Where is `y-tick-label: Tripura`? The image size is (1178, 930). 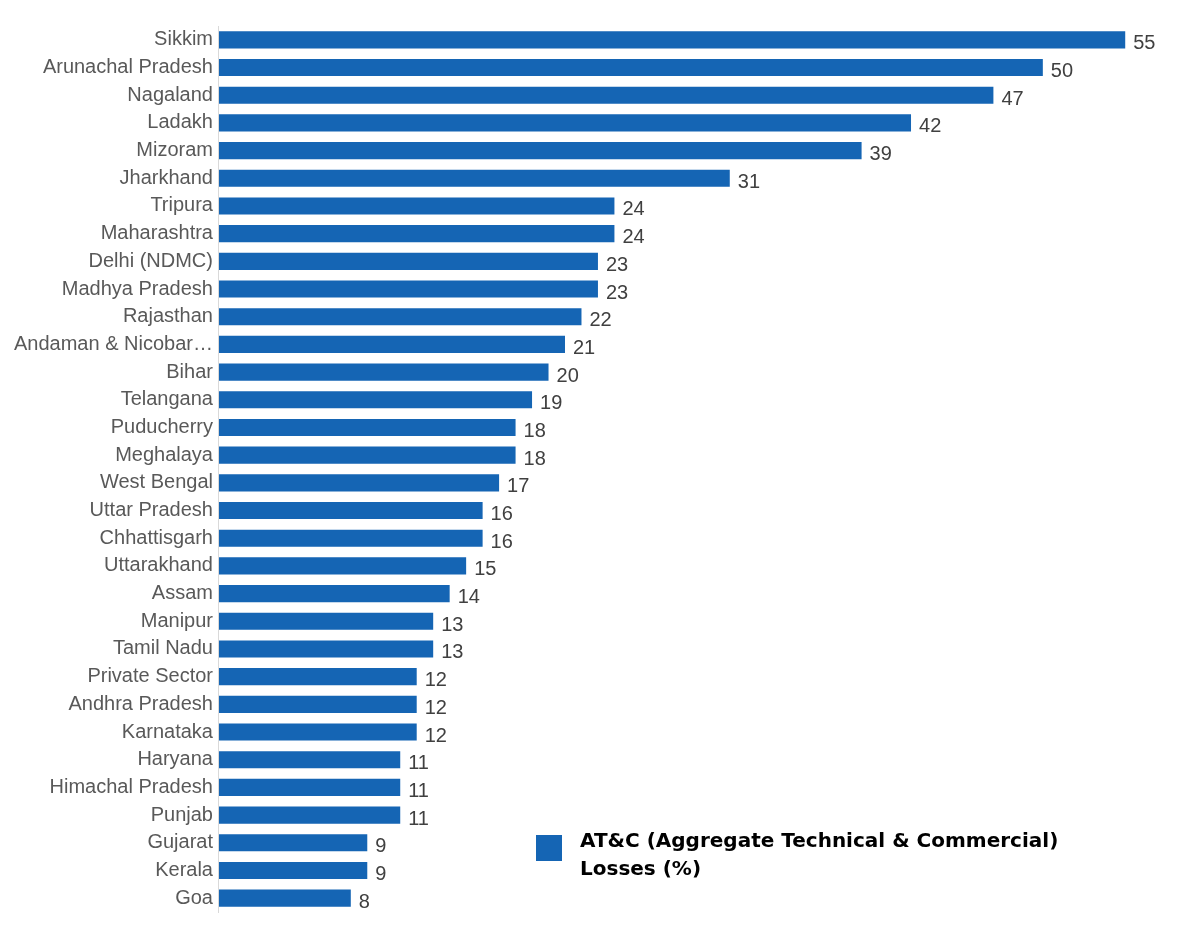
y-tick-label: Tripura is located at coordinates (182, 204).